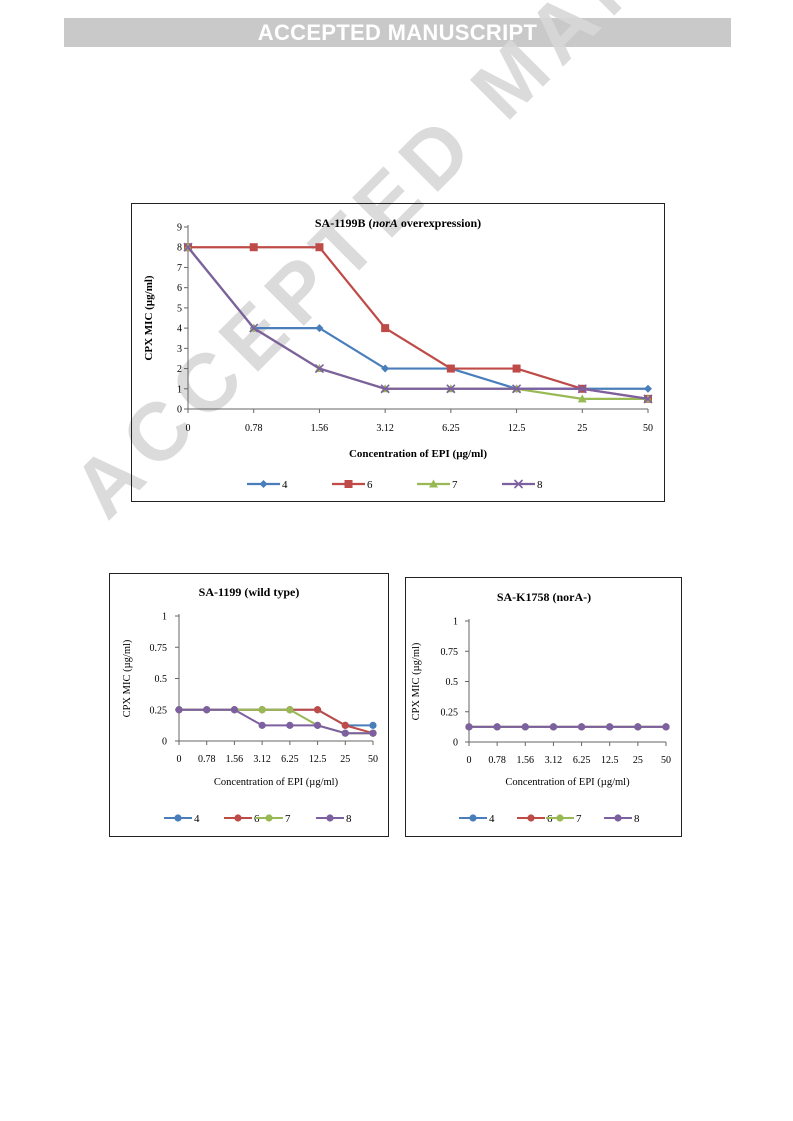  I want to click on chart-title-part: SA-1199 (wild type), so click(249, 592).